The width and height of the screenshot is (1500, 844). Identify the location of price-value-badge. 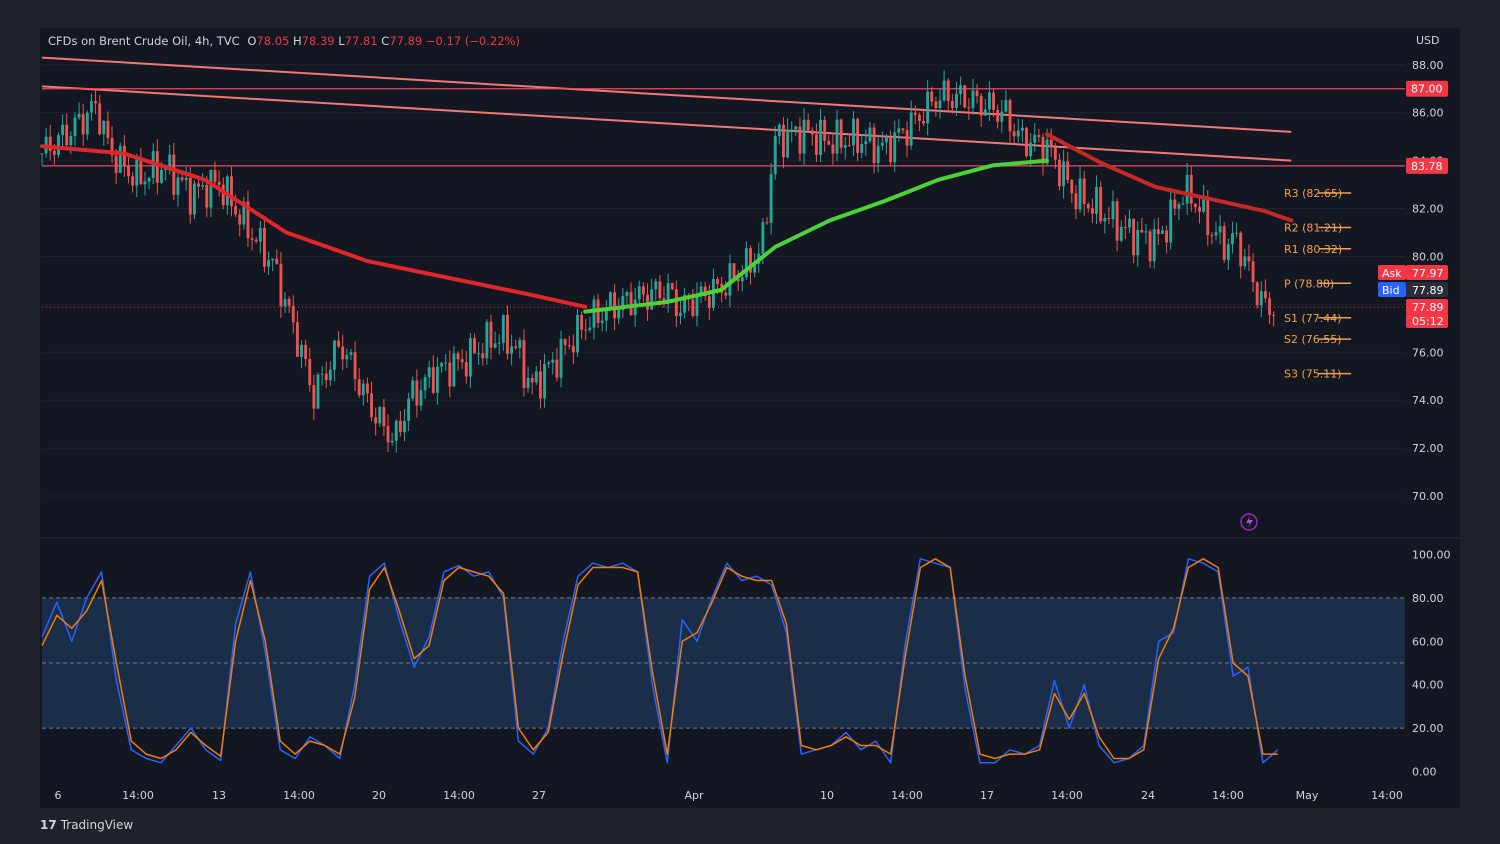
(1427, 272).